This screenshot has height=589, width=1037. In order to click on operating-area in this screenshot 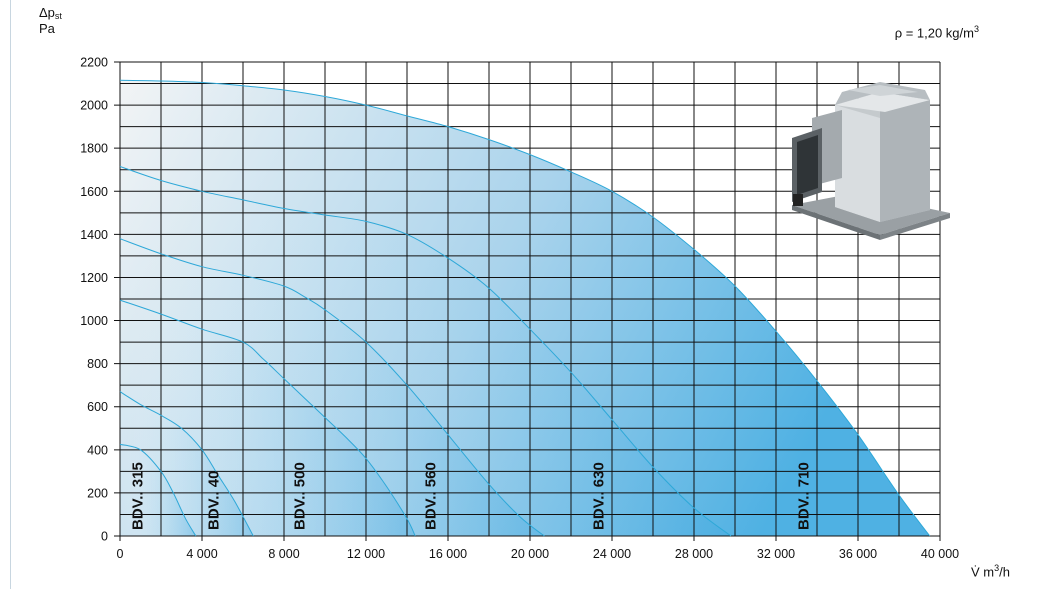, I will do `click(158, 490)`.